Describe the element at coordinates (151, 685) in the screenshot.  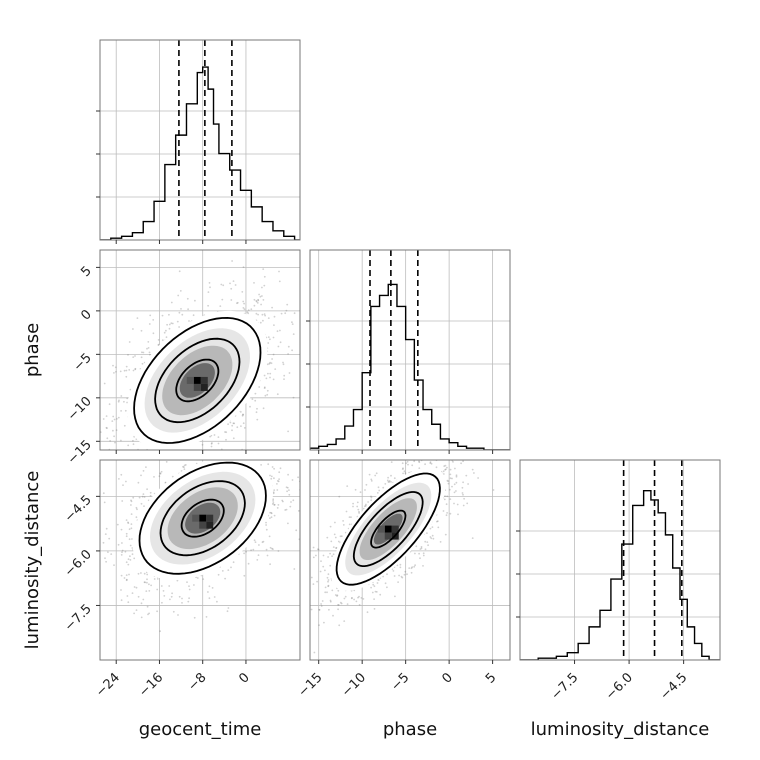
I see `xtick-label-geocent-time: −16` at that location.